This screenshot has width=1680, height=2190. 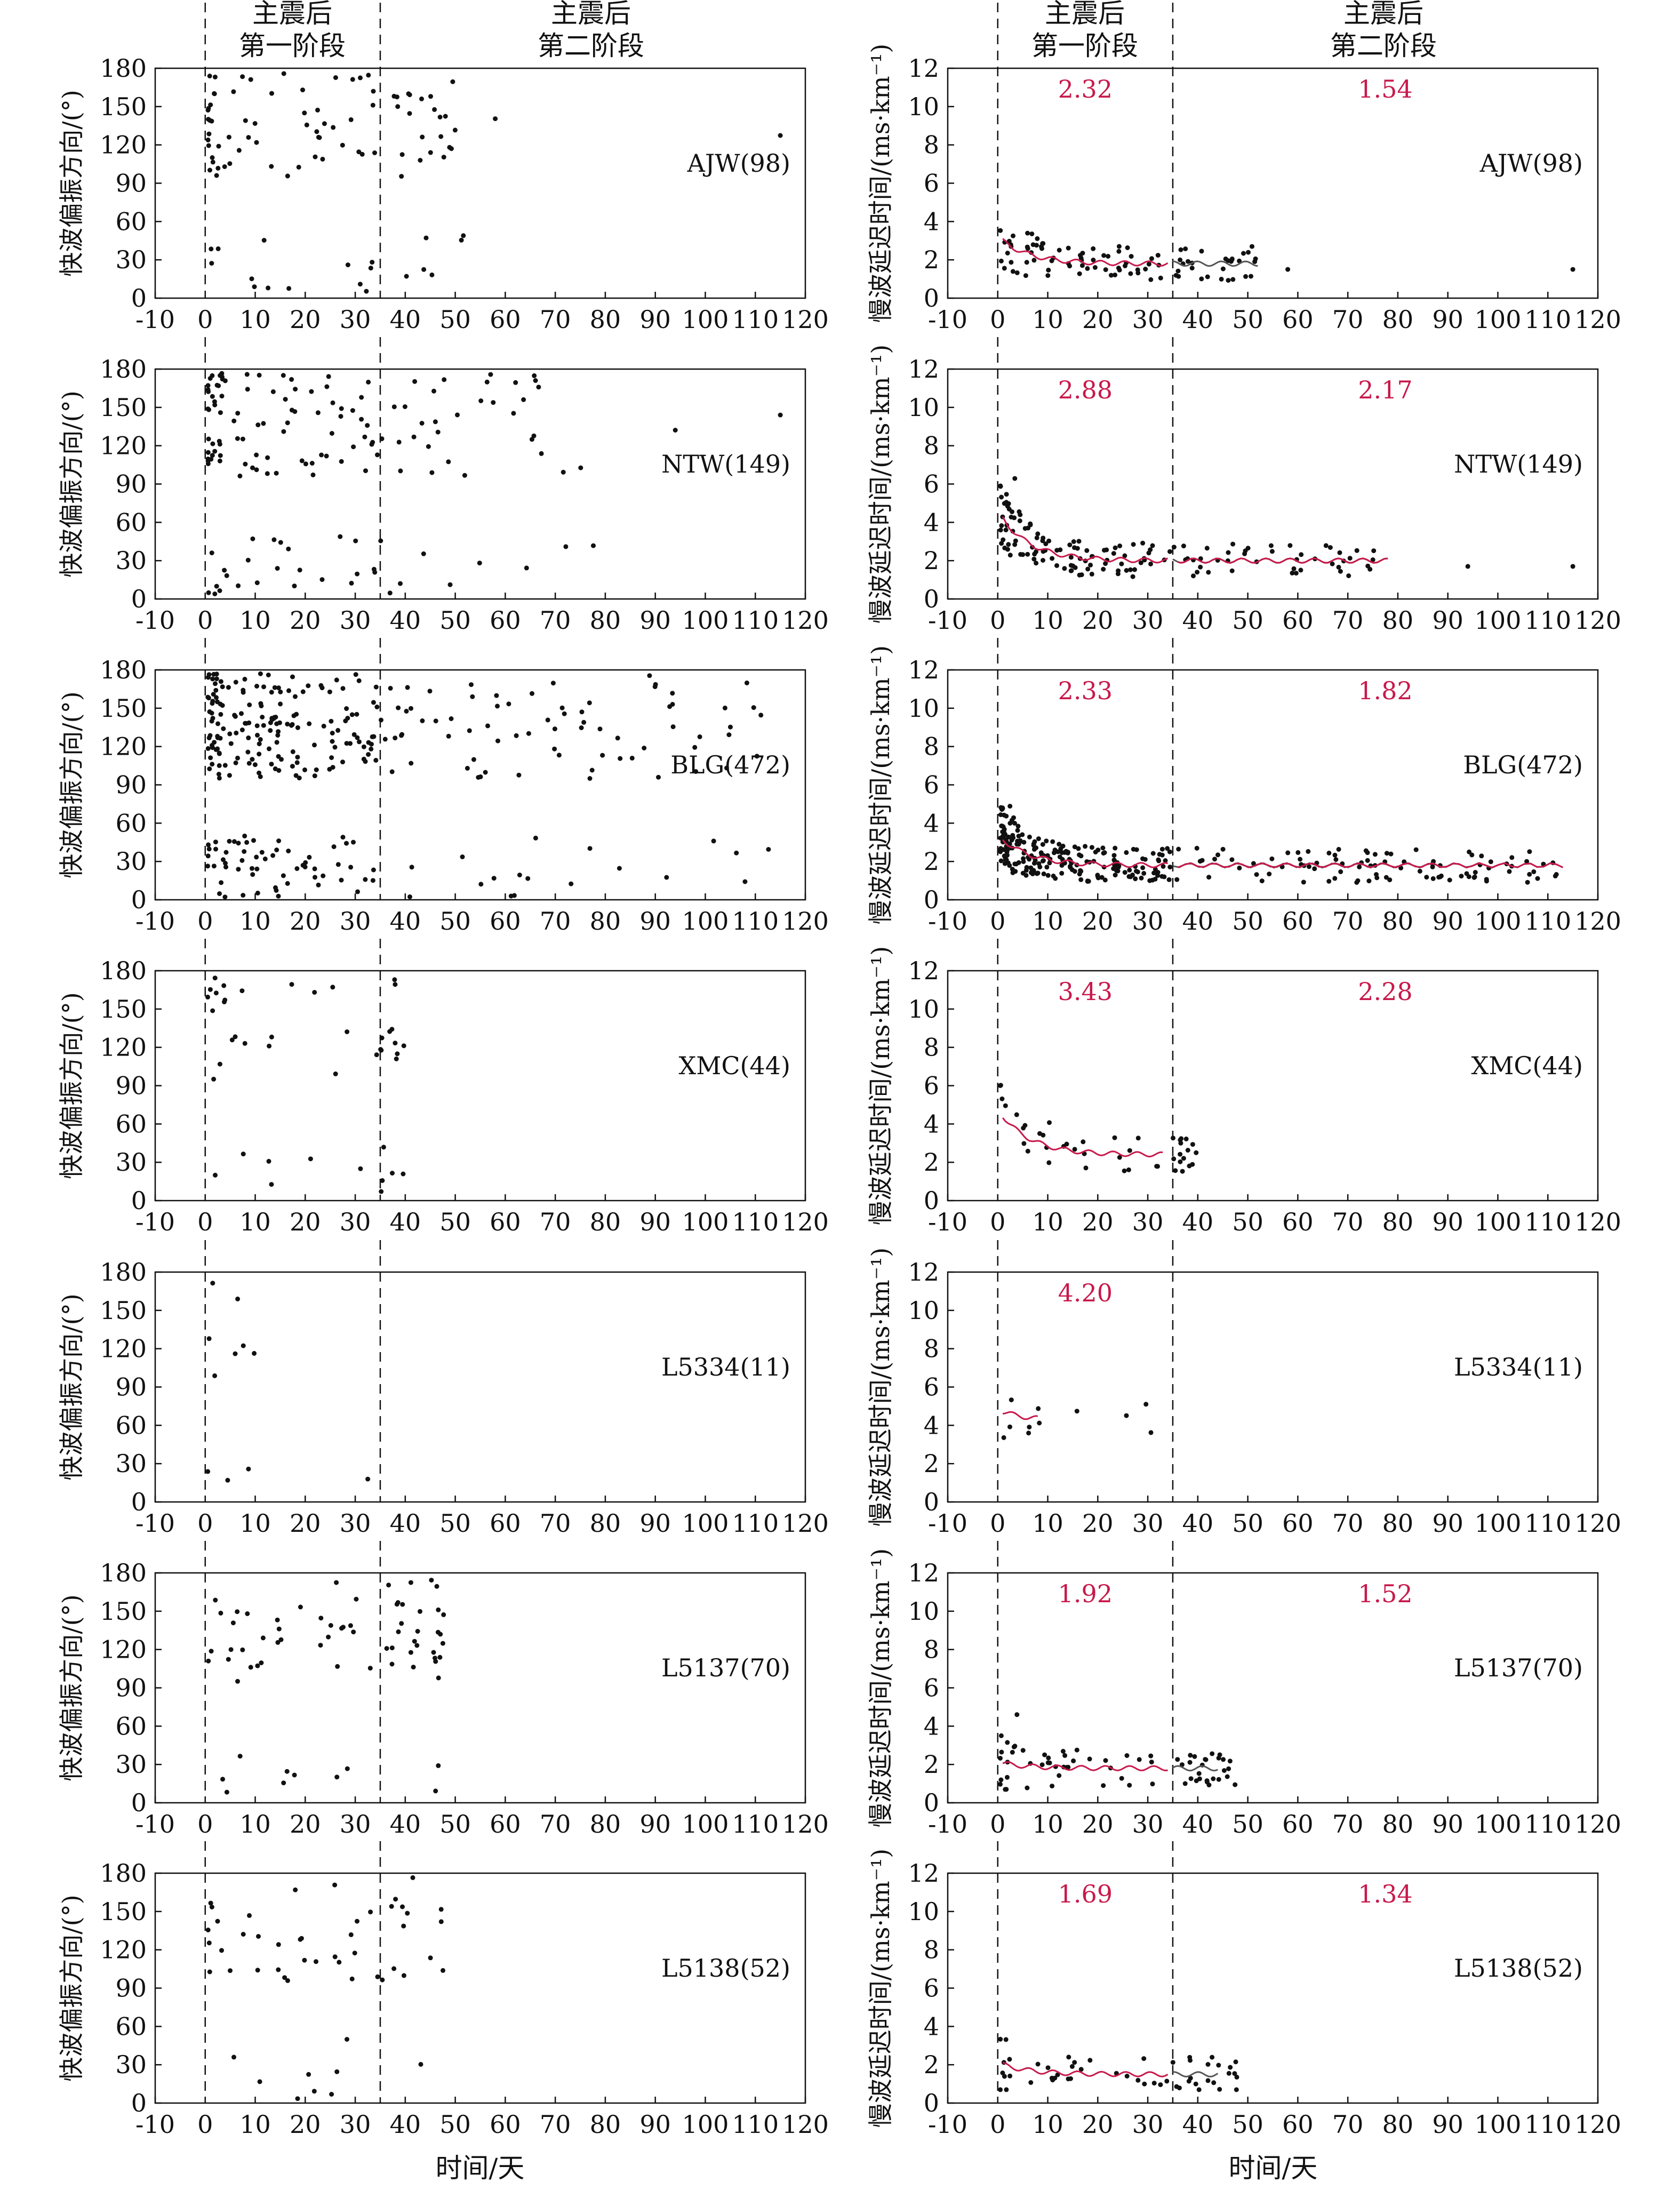 What do you see at coordinates (1447, 1524) in the screenshot?
I see `right-x-tick-label: 90` at bounding box center [1447, 1524].